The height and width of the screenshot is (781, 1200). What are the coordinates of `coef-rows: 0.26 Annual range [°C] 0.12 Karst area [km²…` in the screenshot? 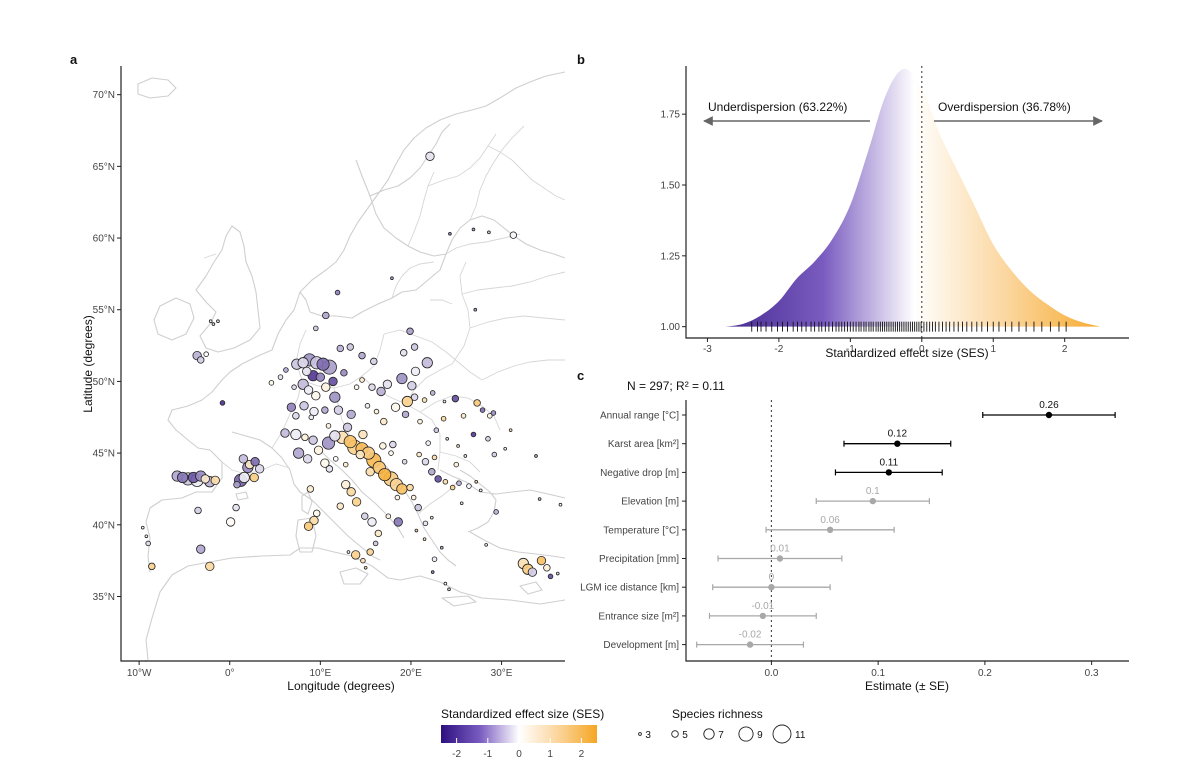 It's located at (848, 525).